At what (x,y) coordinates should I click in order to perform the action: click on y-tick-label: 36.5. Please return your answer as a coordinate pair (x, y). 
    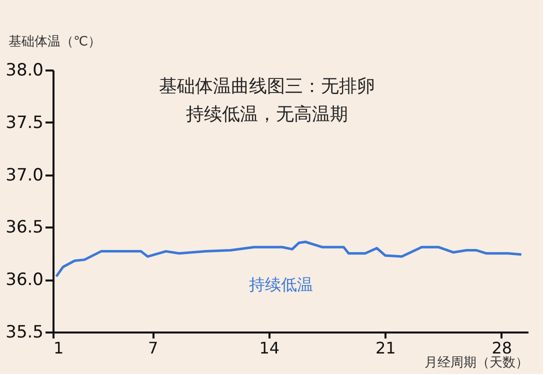
    Looking at the image, I should click on (25, 228).